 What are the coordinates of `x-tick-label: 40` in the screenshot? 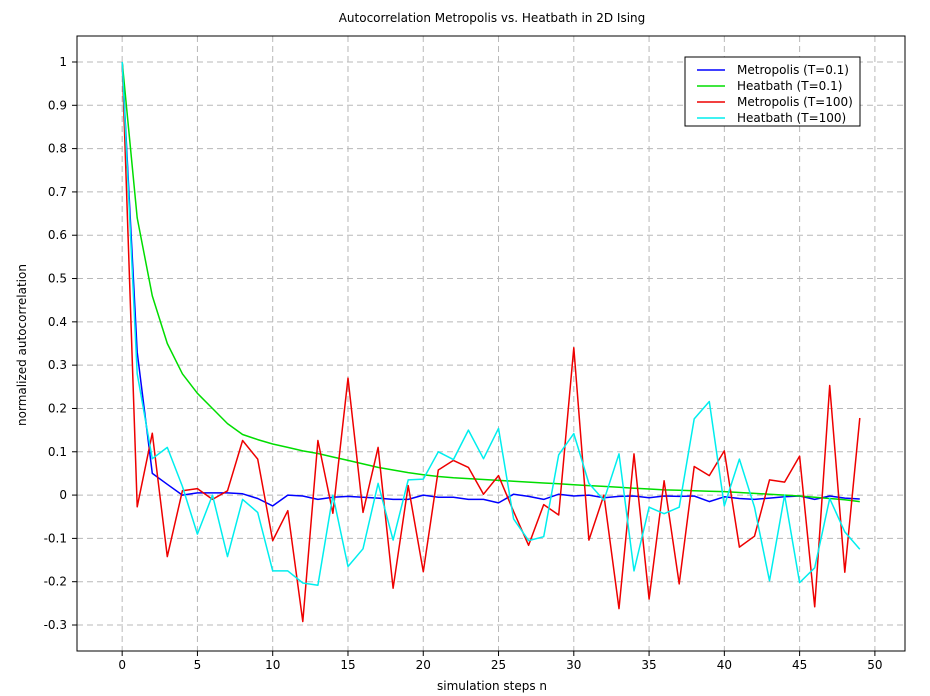 It's located at (724, 665).